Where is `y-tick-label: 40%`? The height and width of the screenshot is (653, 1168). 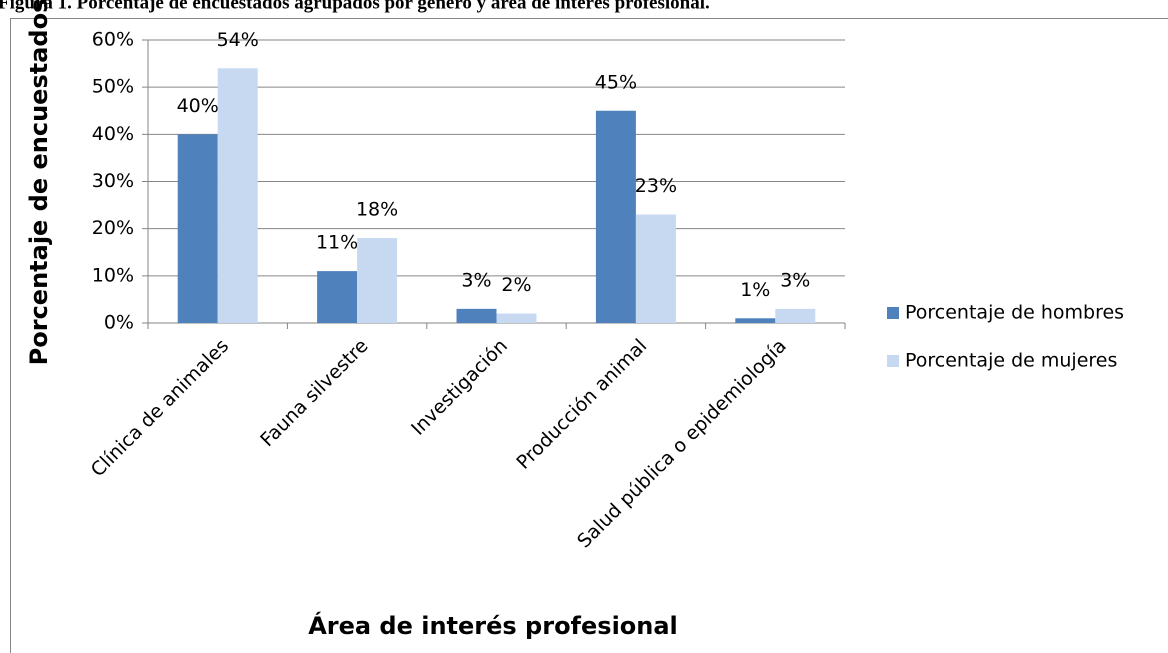
y-tick-label: 40% is located at coordinates (113, 134).